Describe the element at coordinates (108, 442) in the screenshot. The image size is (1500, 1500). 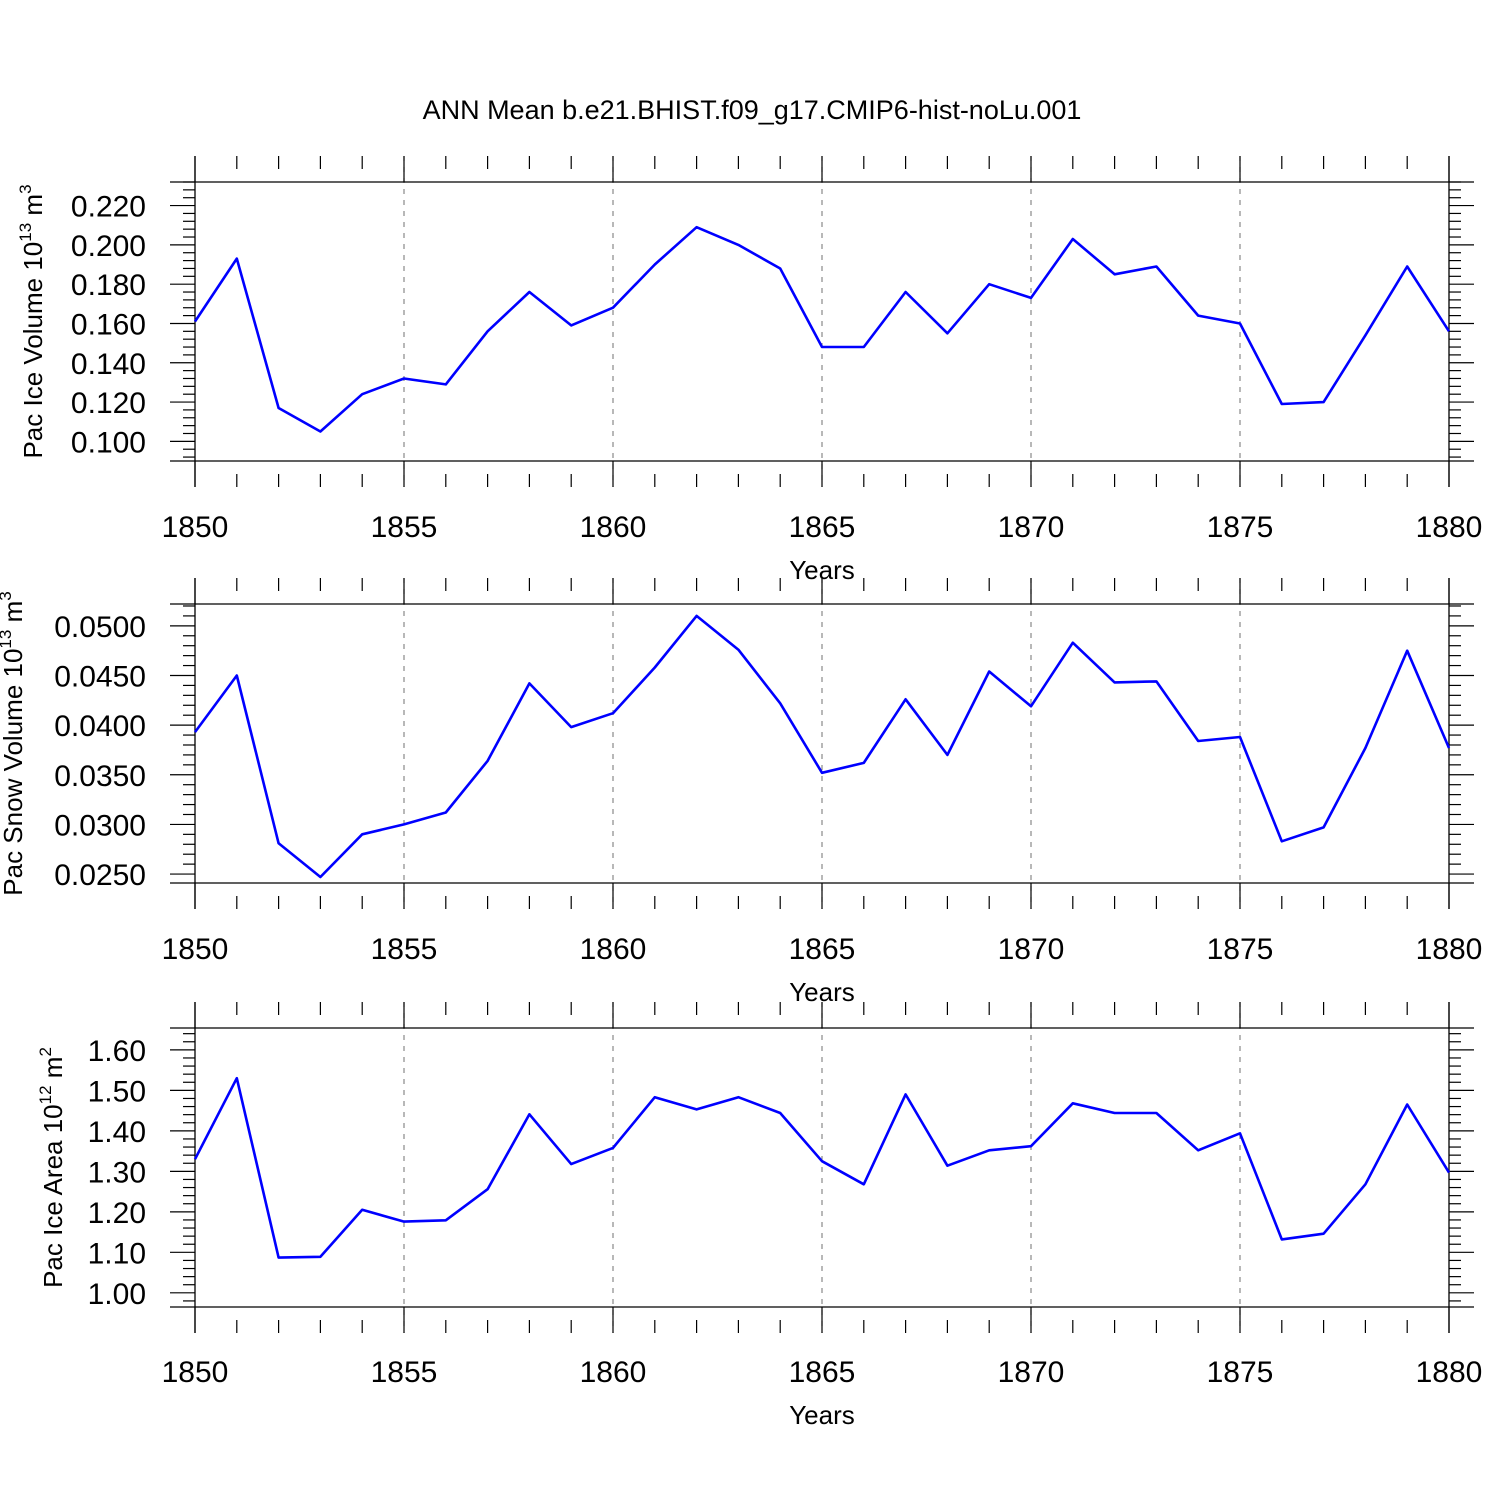
I see `y-tick-label: 0.100` at that location.